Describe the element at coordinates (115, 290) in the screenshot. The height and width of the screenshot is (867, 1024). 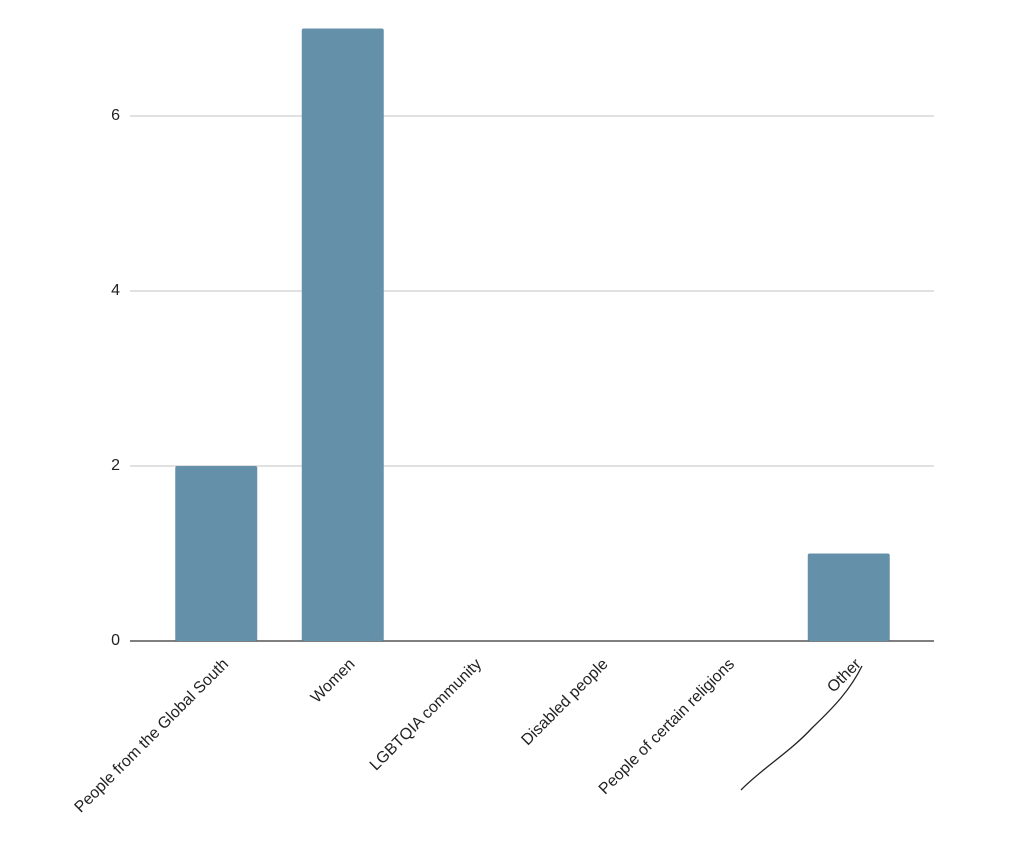
I see `y-tick-label: 4` at that location.